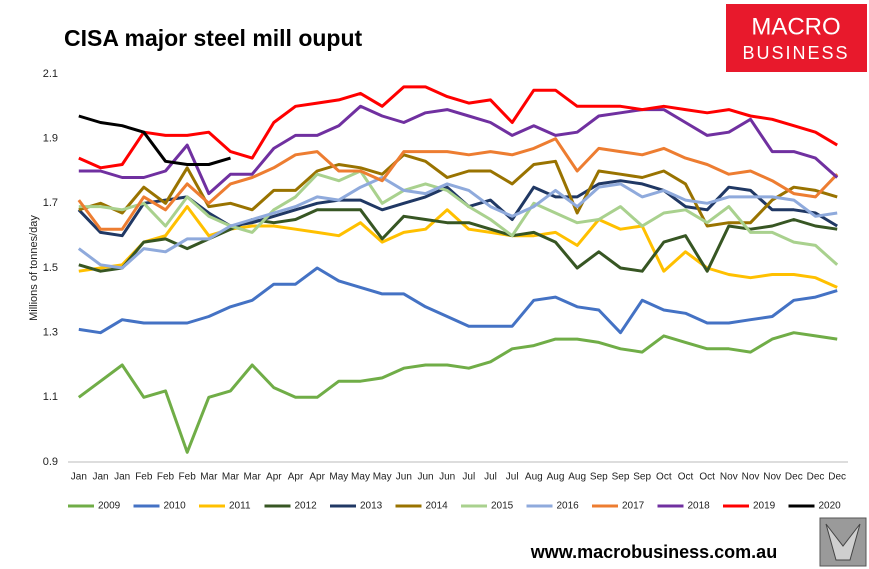 Image resolution: width=869 pixels, height=569 pixels. Describe the element at coordinates (699, 506) in the screenshot. I see `legend-label: 2018` at that location.